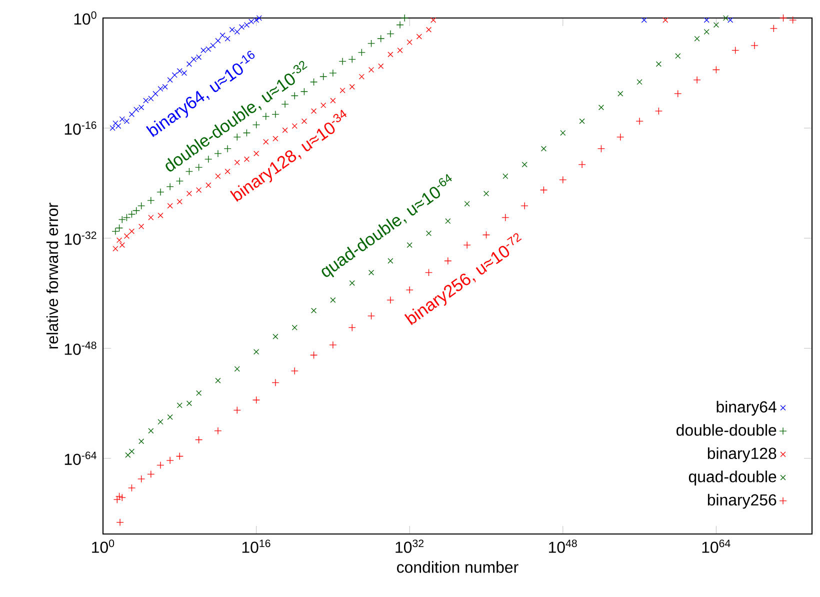 The image size is (820, 597). I want to click on legend-label: double-double, so click(726, 430).